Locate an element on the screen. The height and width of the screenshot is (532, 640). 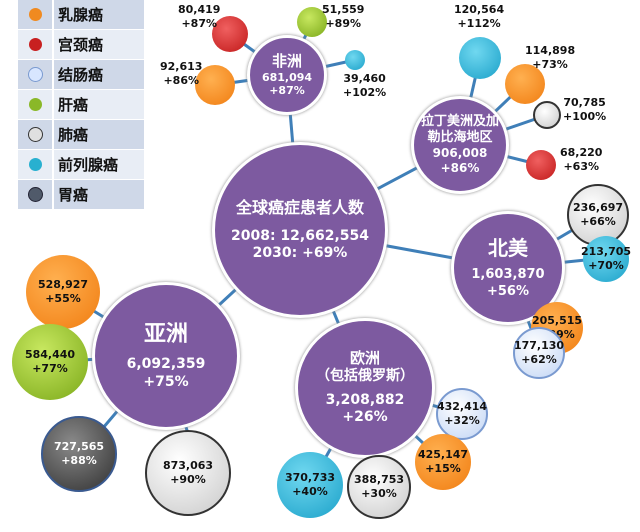
latam-cervical-label: 68,220 +63% is located at coordinates (581, 160).